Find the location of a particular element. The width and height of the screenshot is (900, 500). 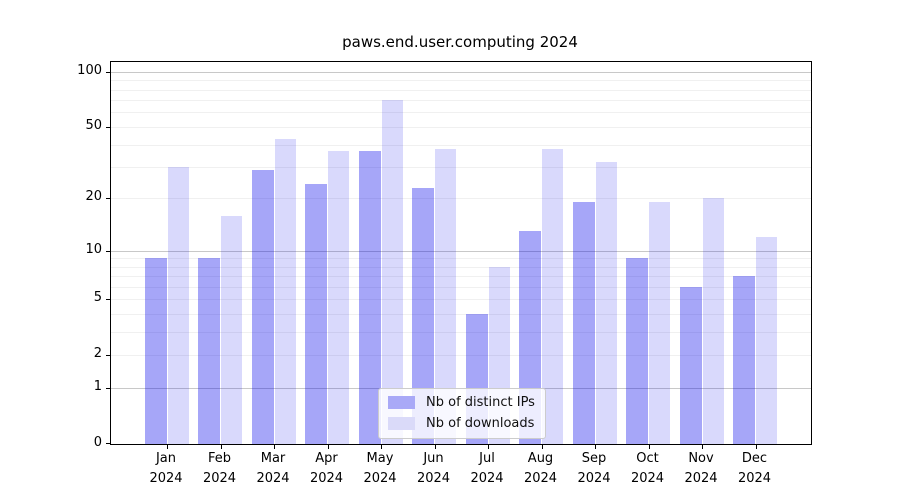

bar-distinct-ips-mar is located at coordinates (262, 306).